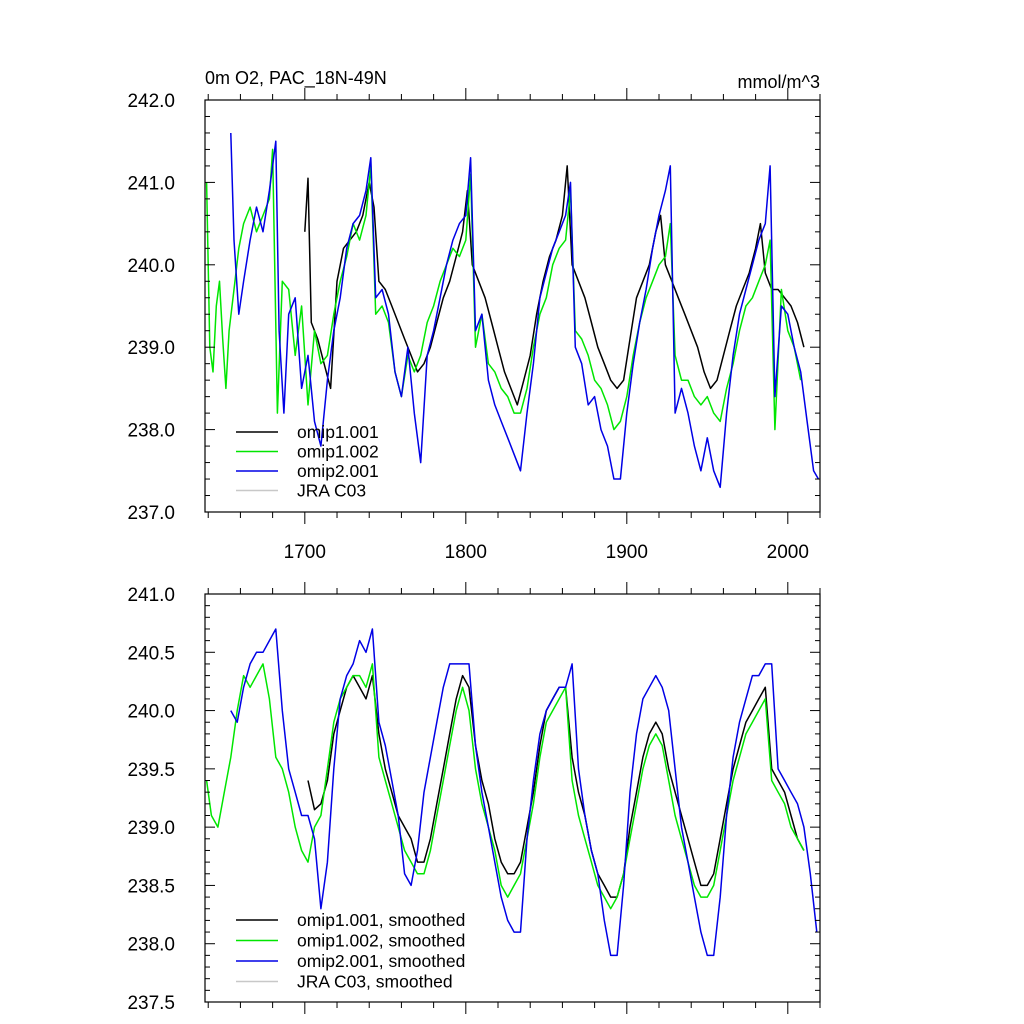  What do you see at coordinates (627, 552) in the screenshot?
I see `x-tick-label: 1900` at bounding box center [627, 552].